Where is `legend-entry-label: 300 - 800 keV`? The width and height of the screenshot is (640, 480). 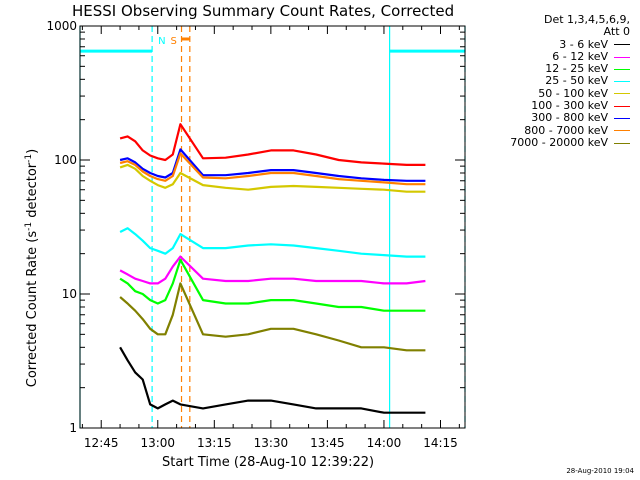 legend-entry-label: 300 - 800 keV is located at coordinates (569, 118).